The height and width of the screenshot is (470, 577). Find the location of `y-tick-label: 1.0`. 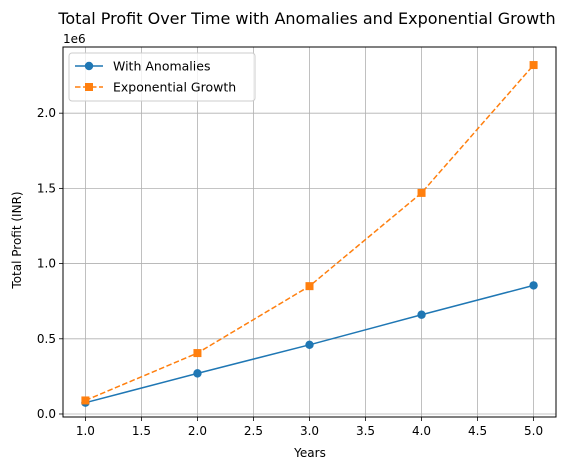

y-tick-label: 1.0 is located at coordinates (46, 264).